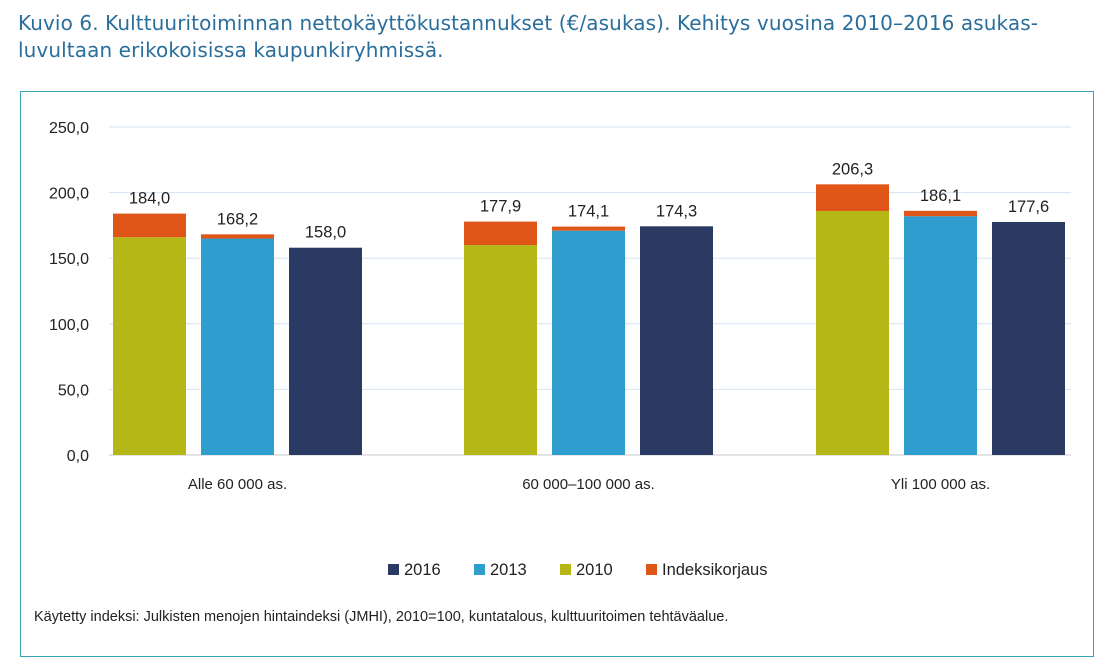  I want to click on y-tick-label: 50,0, so click(73, 390).